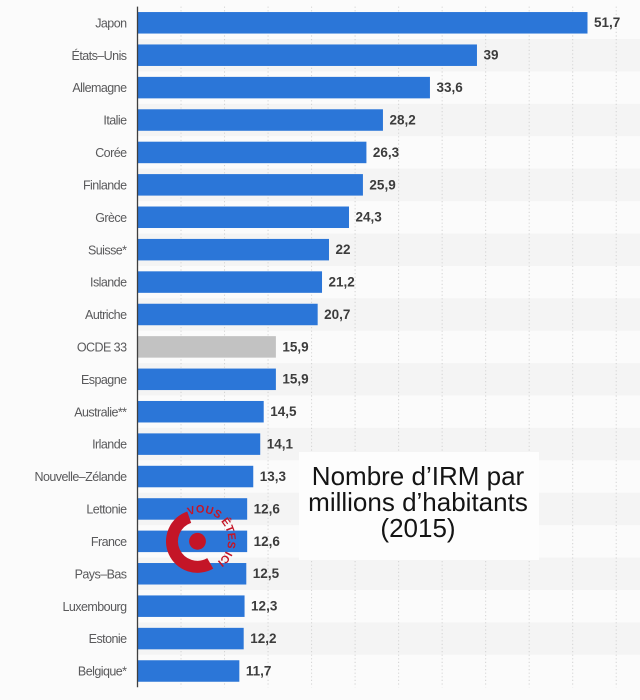  I want to click on svg-text: 51,7, so click(607, 22).